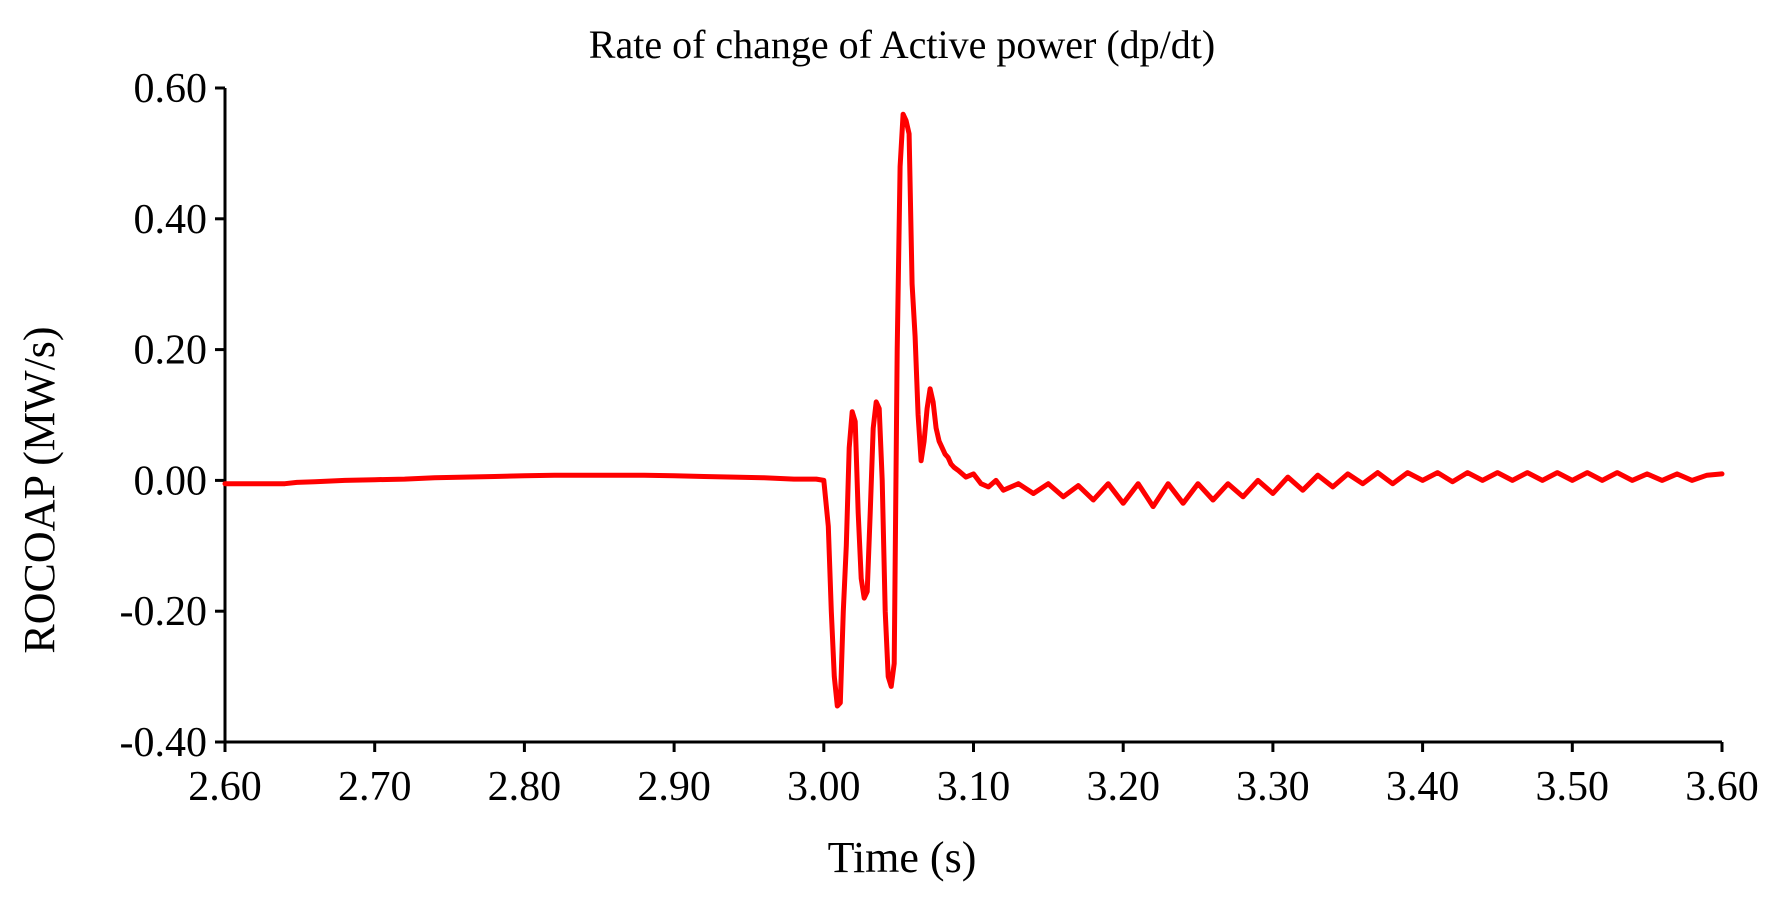 The width and height of the screenshot is (1788, 915). What do you see at coordinates (974, 787) in the screenshot?
I see `x-tick-label: 3.10` at bounding box center [974, 787].